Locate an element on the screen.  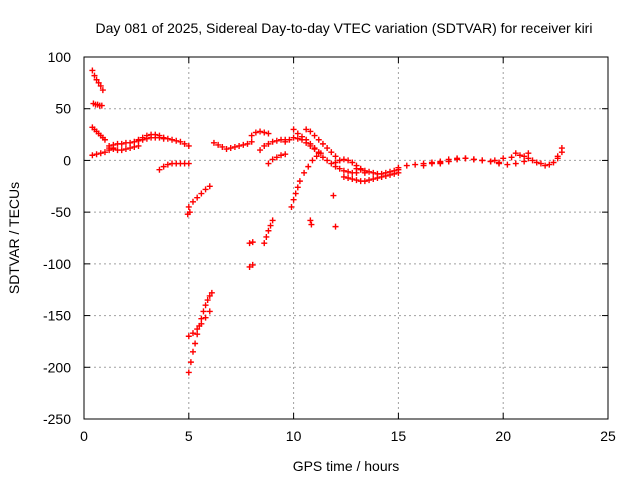
x-tick-labels: 0 5 10 15 20 25 is located at coordinates (348, 436).